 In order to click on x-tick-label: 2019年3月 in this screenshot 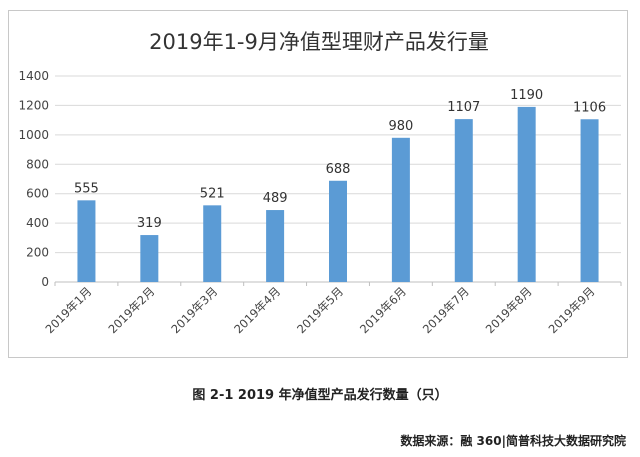, I will do `click(194, 310)`.